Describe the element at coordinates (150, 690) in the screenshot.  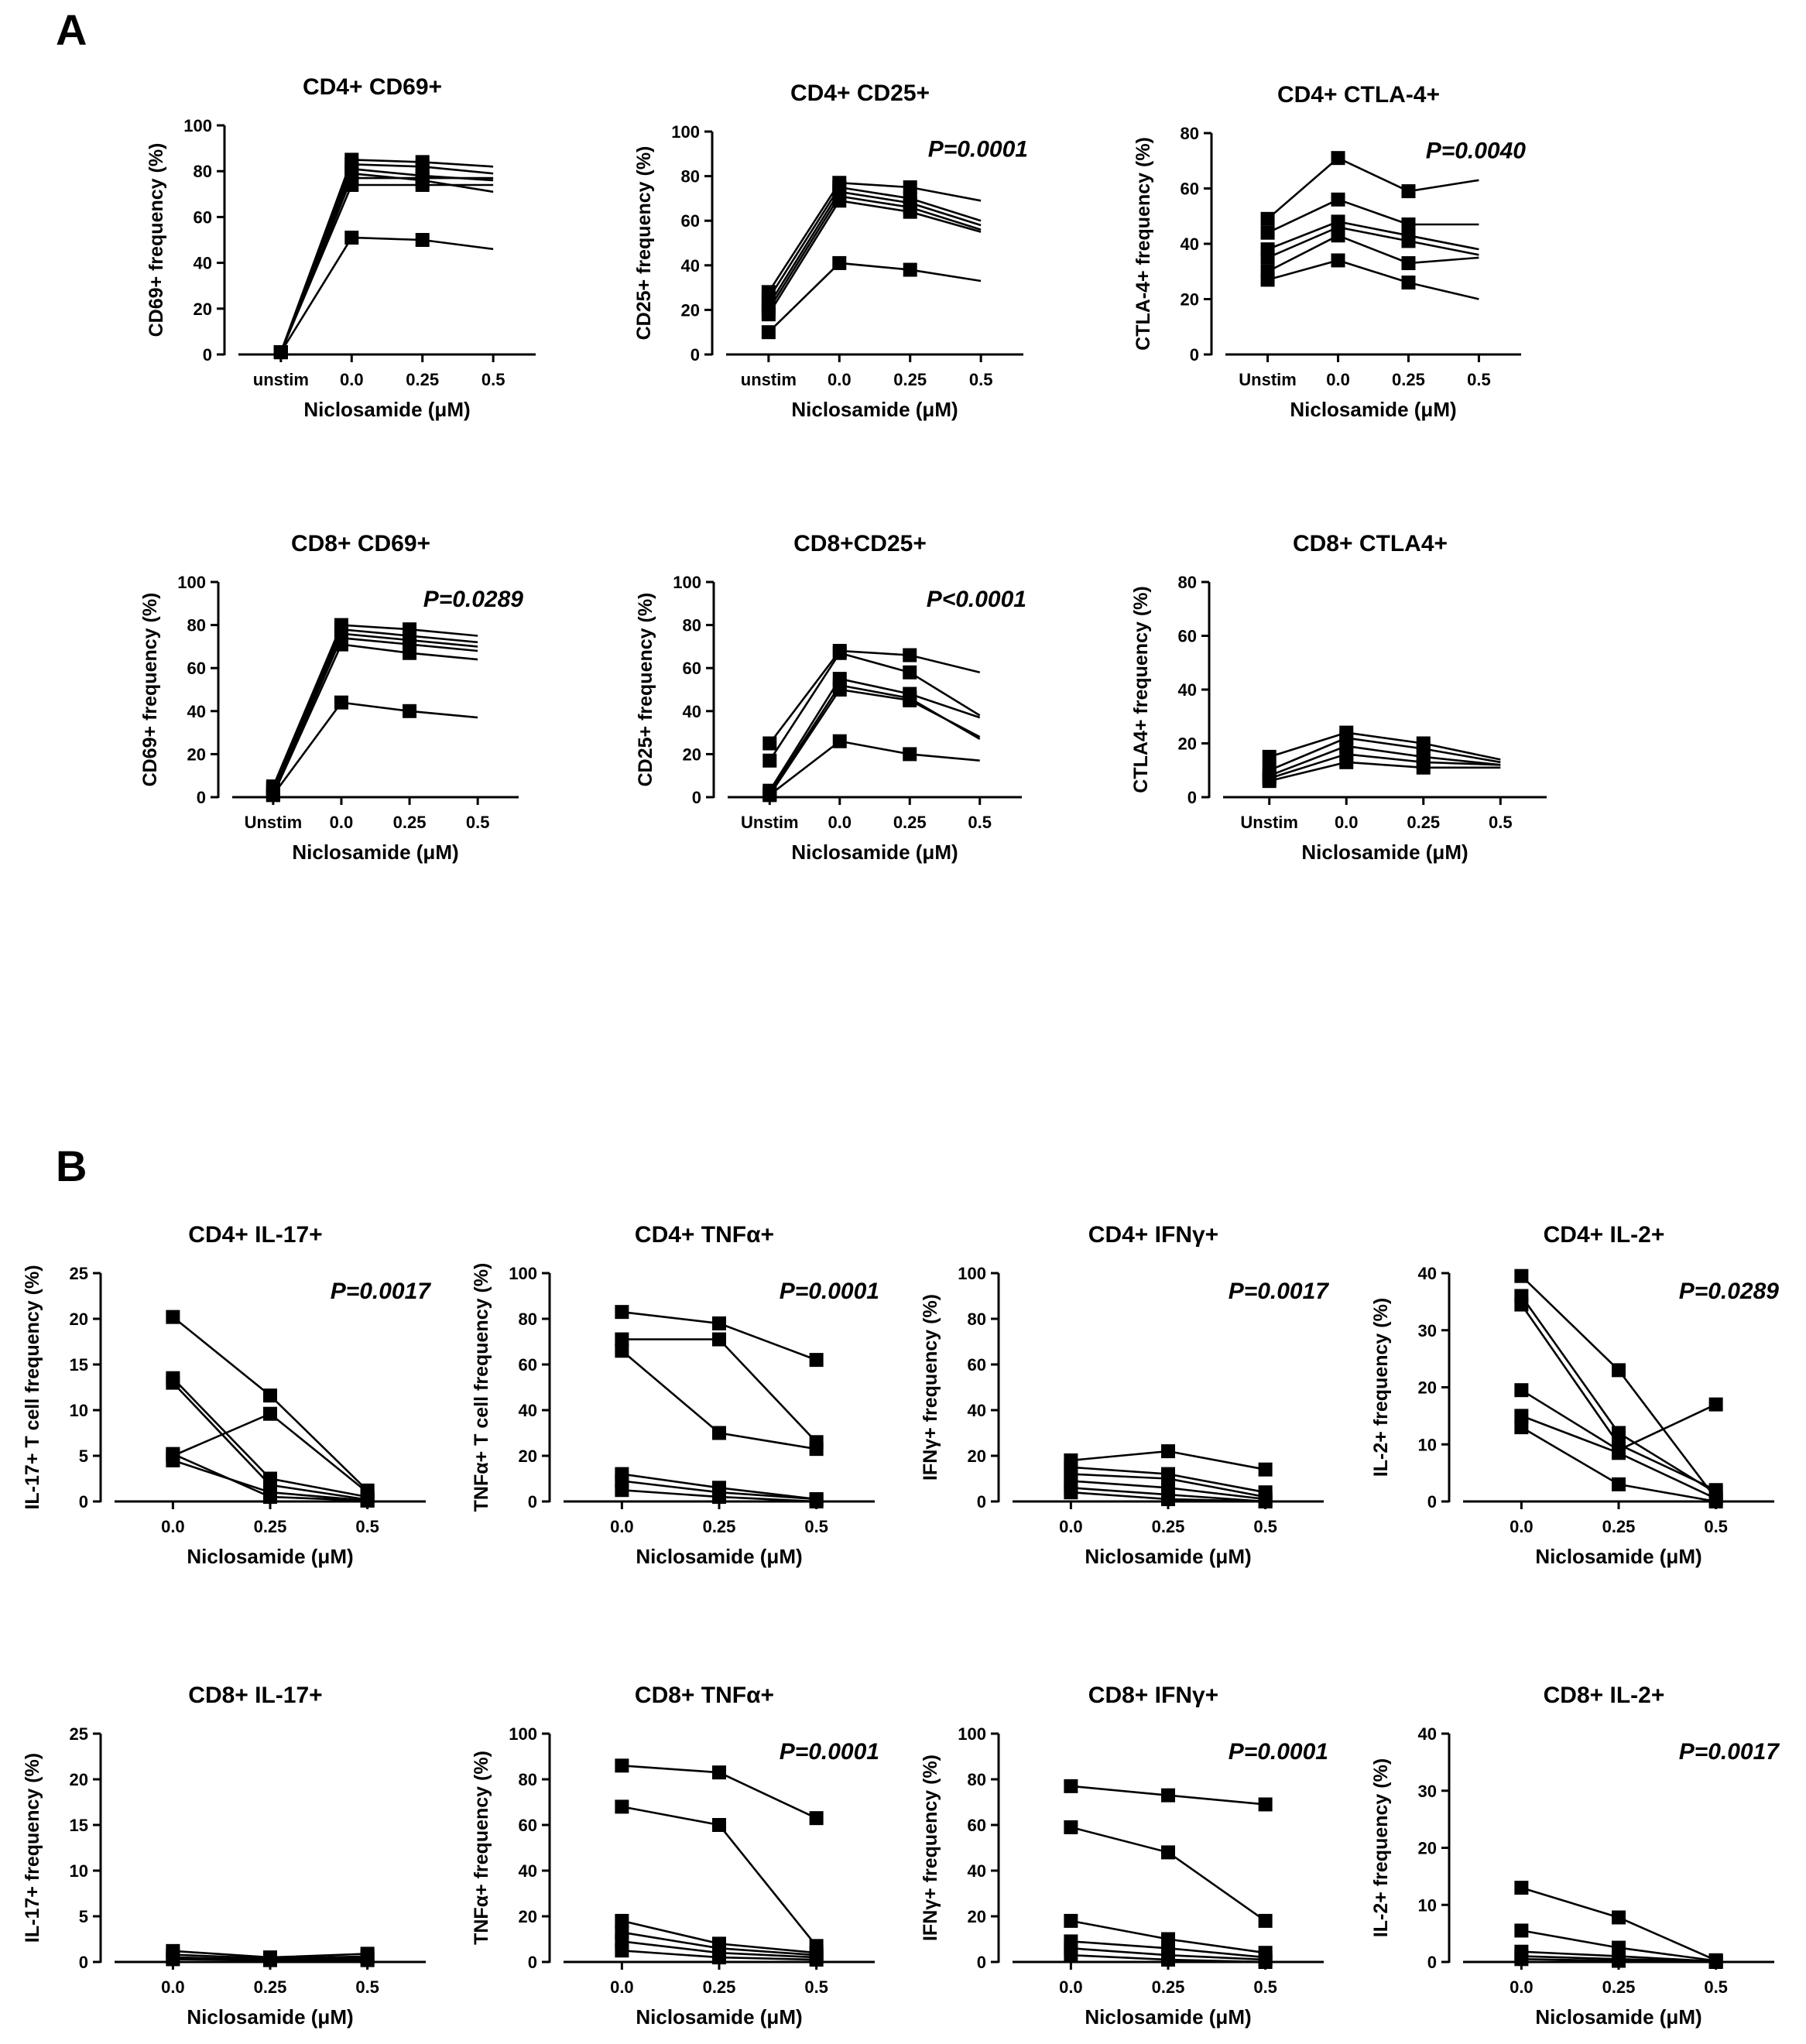
I see `y-axis-label: CD69+ frequency (%)` at that location.